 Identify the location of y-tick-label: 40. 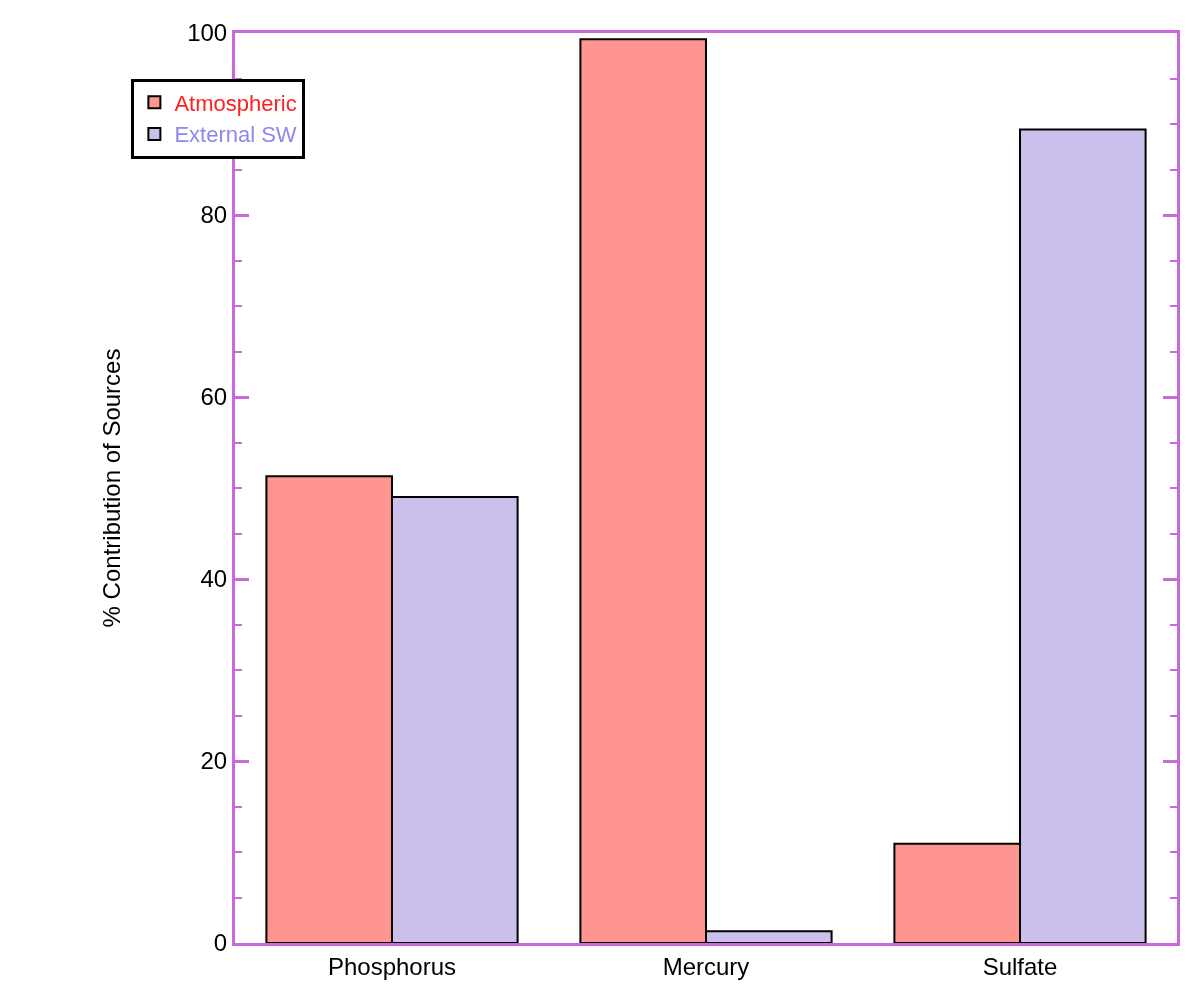
(214, 579).